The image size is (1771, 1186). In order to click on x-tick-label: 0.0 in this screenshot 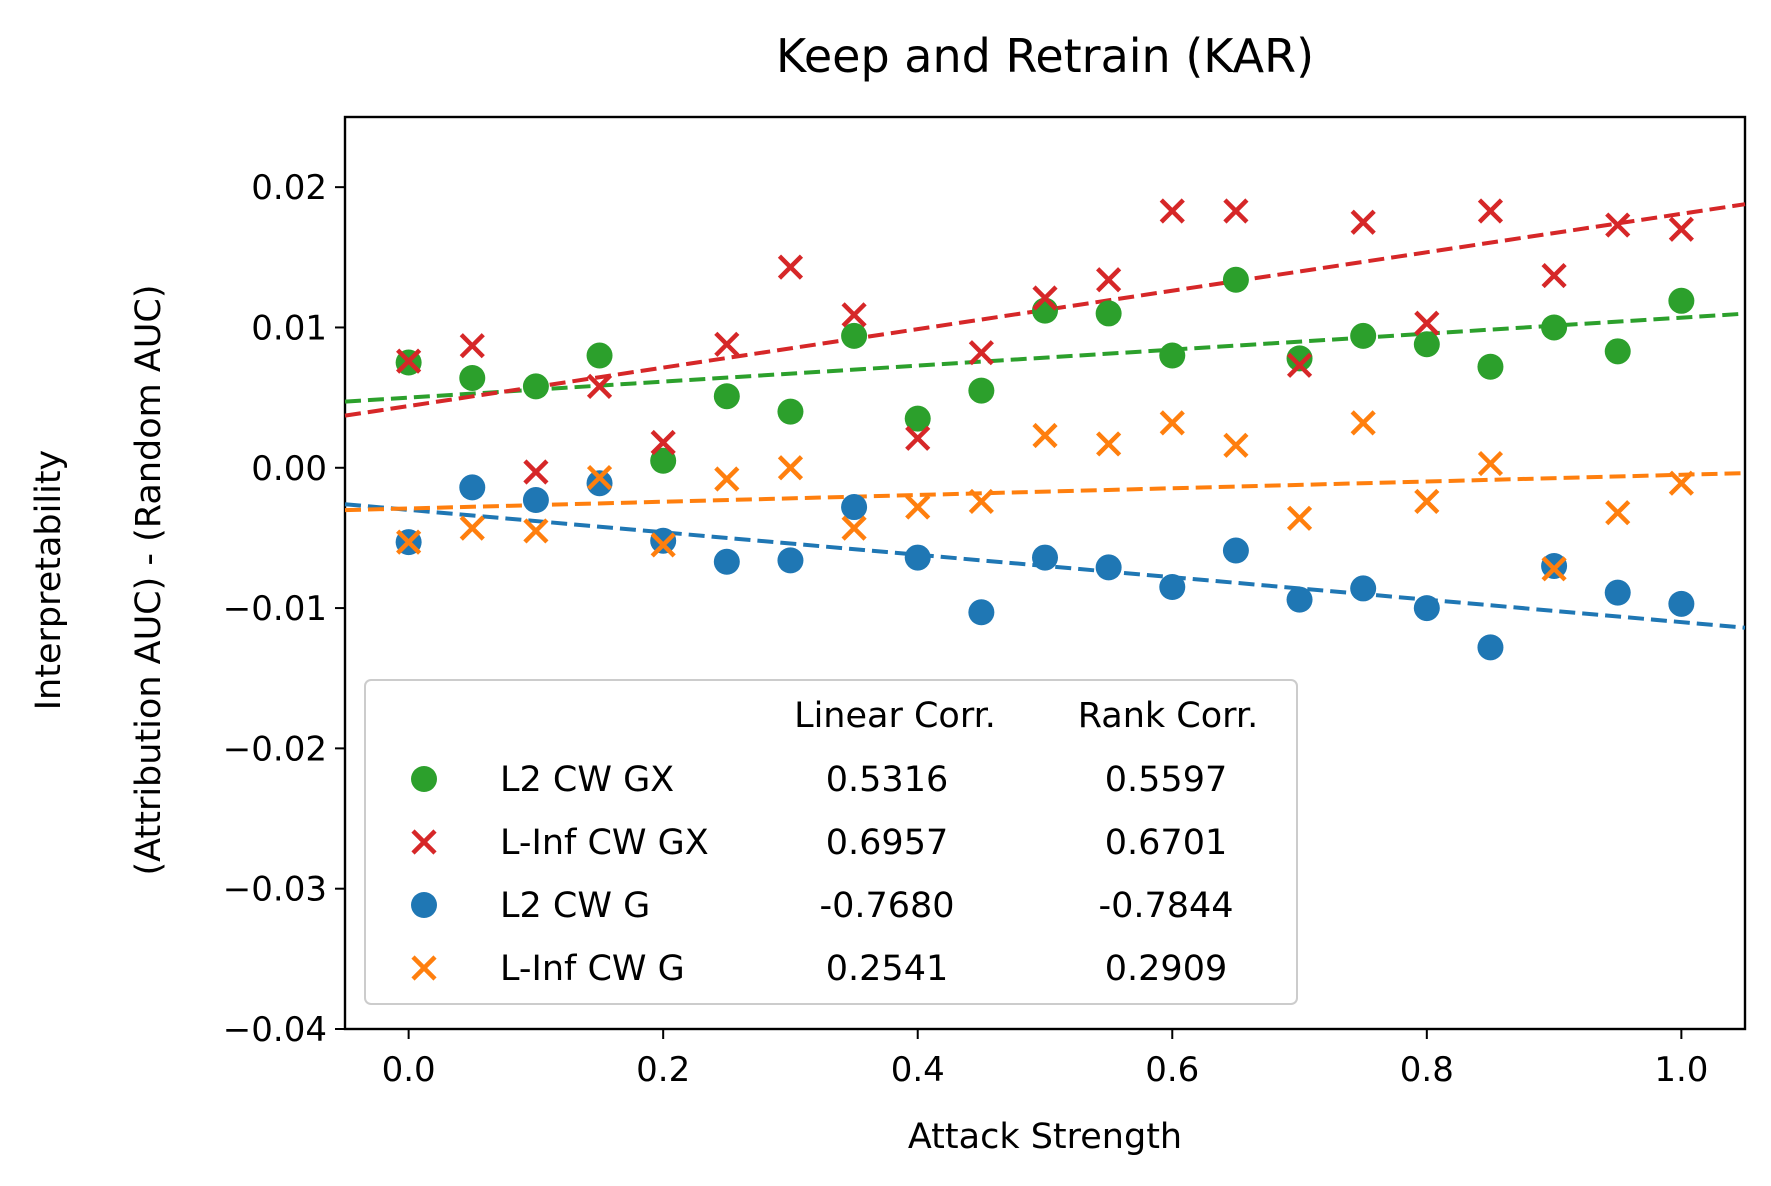, I will do `click(409, 1070)`.